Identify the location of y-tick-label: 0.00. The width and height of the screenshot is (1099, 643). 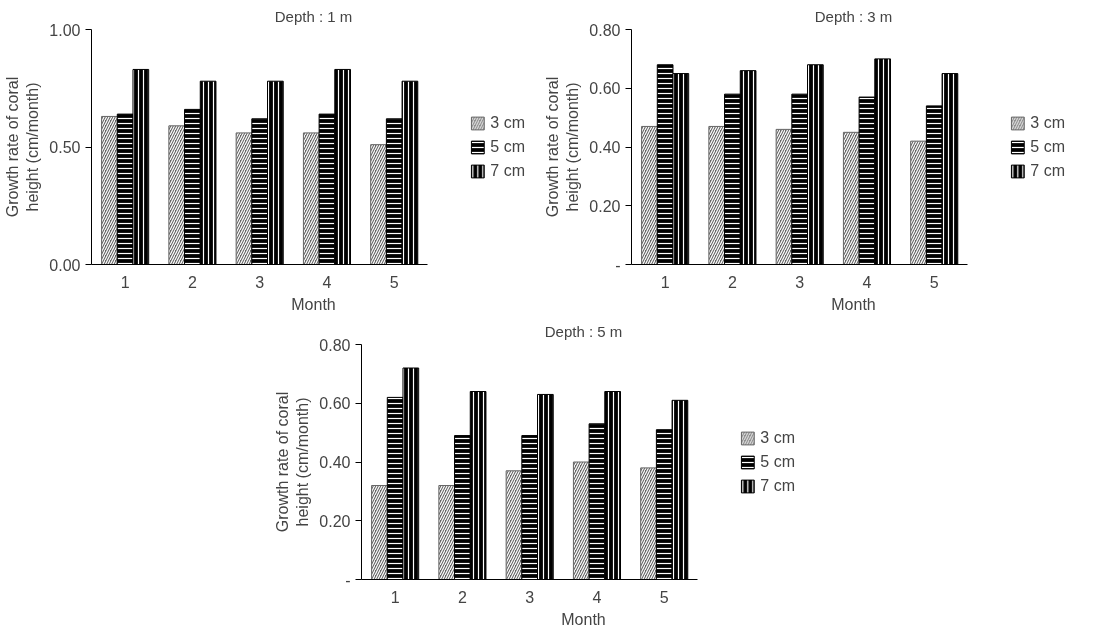
(65, 265).